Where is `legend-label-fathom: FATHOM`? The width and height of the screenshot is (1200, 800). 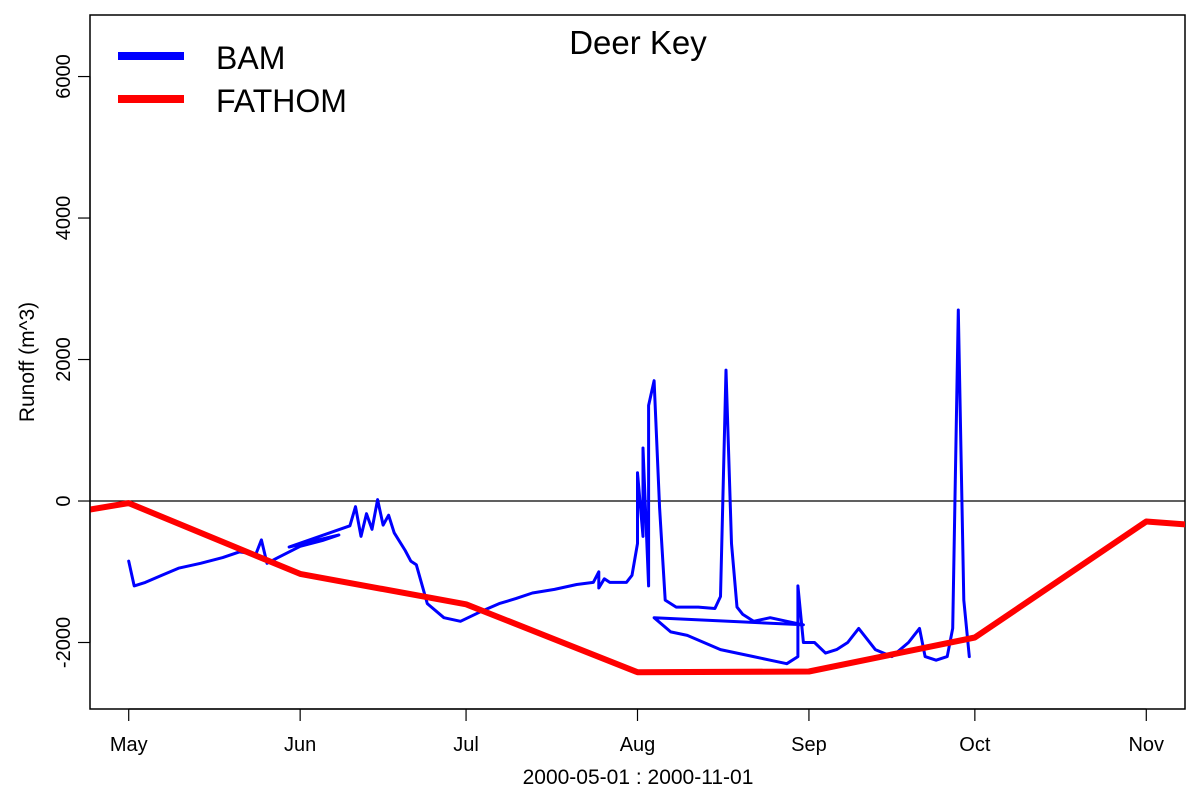 legend-label-fathom: FATHOM is located at coordinates (281, 101).